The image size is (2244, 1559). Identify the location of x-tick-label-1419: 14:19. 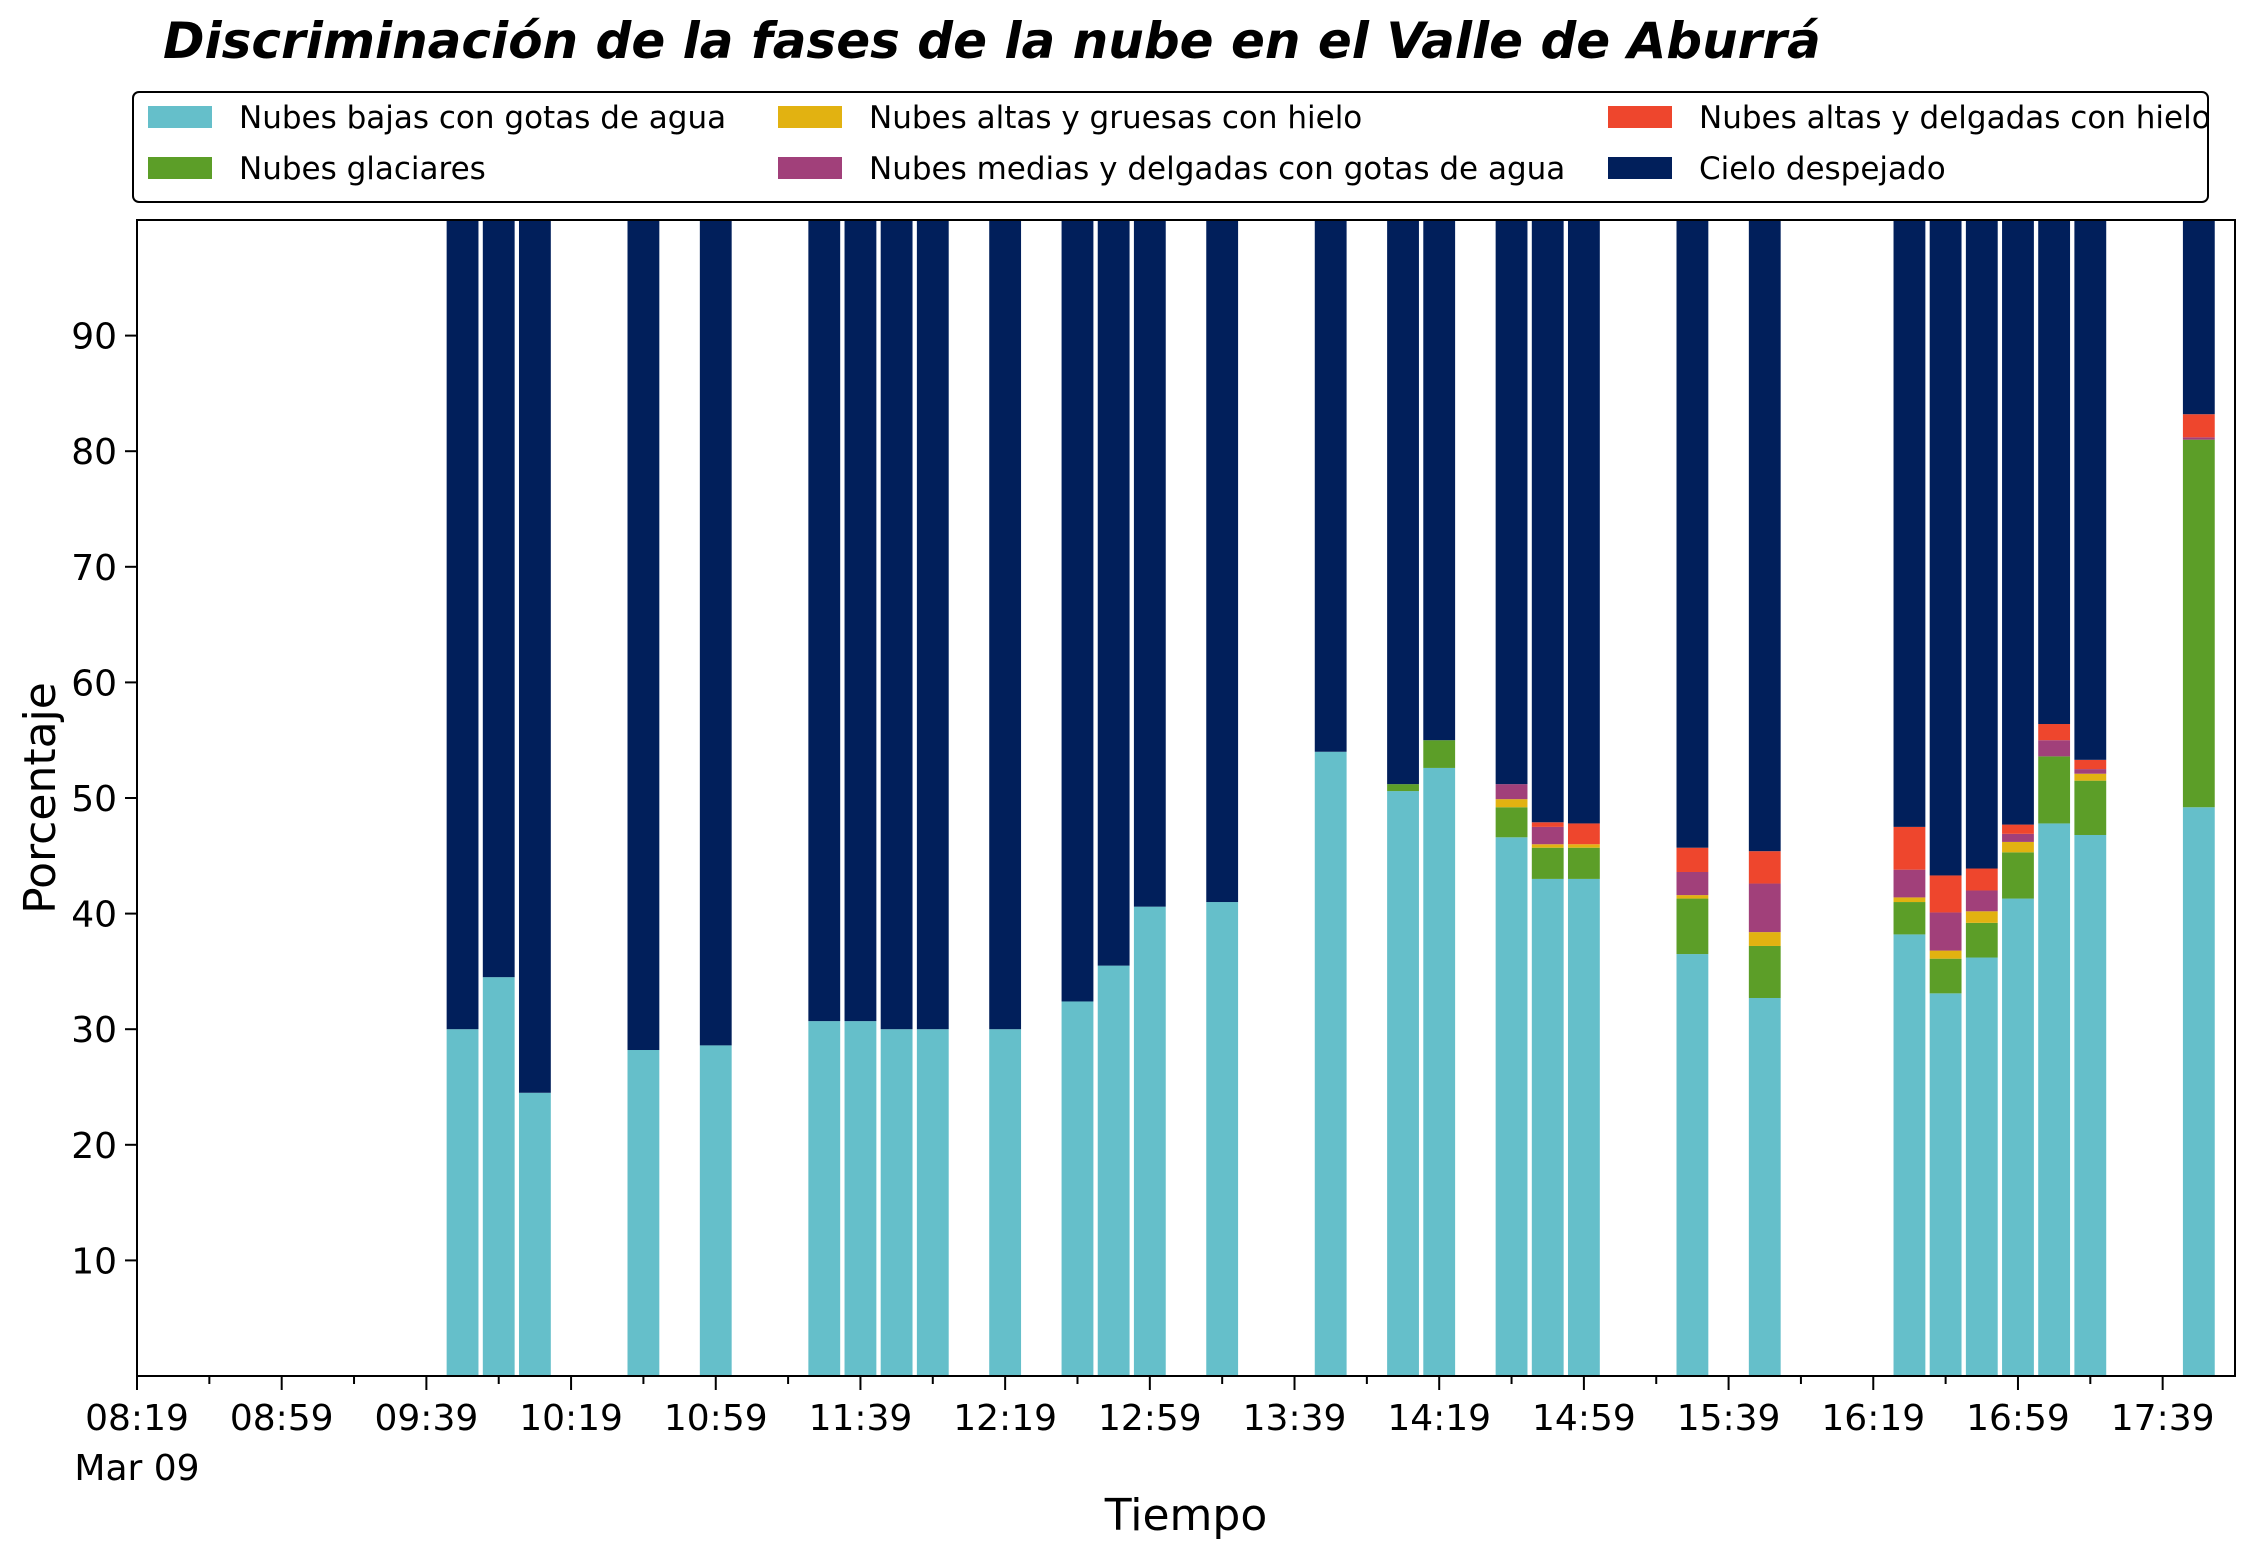
(1439, 1418).